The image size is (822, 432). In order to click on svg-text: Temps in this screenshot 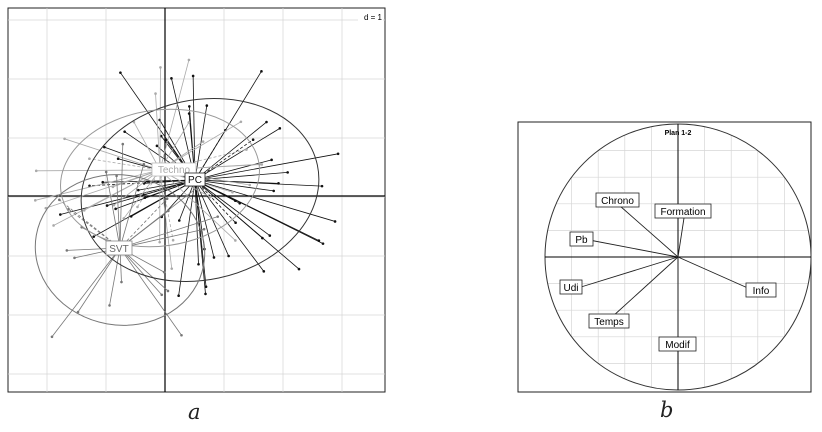, I will do `click(608, 322)`.